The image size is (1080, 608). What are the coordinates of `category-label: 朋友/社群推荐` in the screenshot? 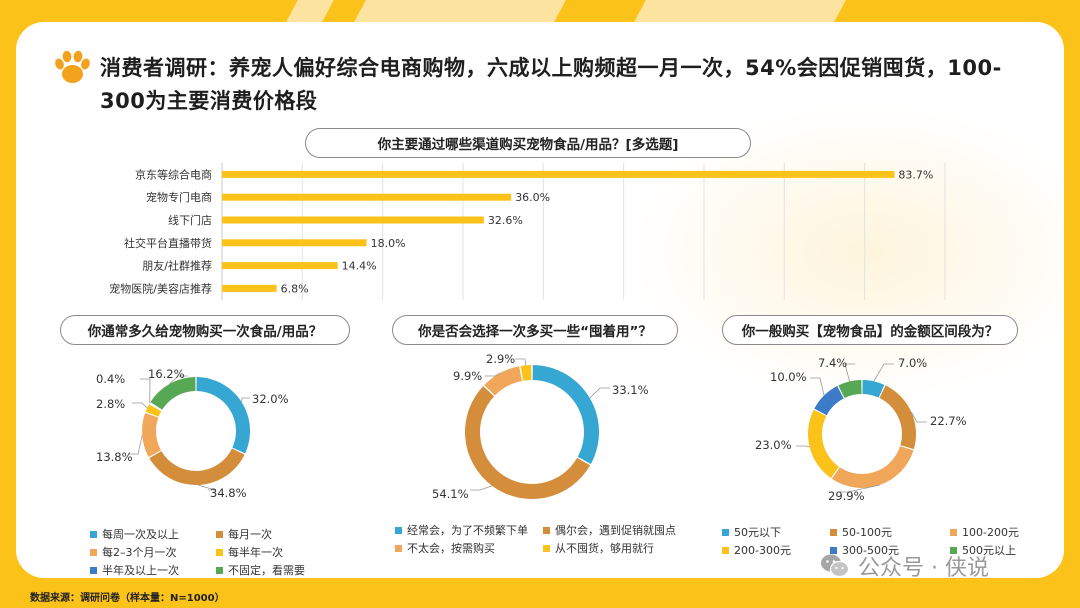 It's located at (177, 266).